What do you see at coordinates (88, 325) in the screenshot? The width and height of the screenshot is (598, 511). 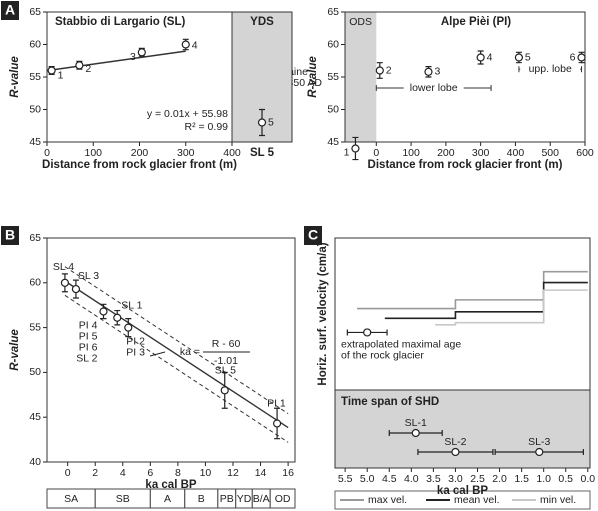 I see `label-line: PI 4` at bounding box center [88, 325].